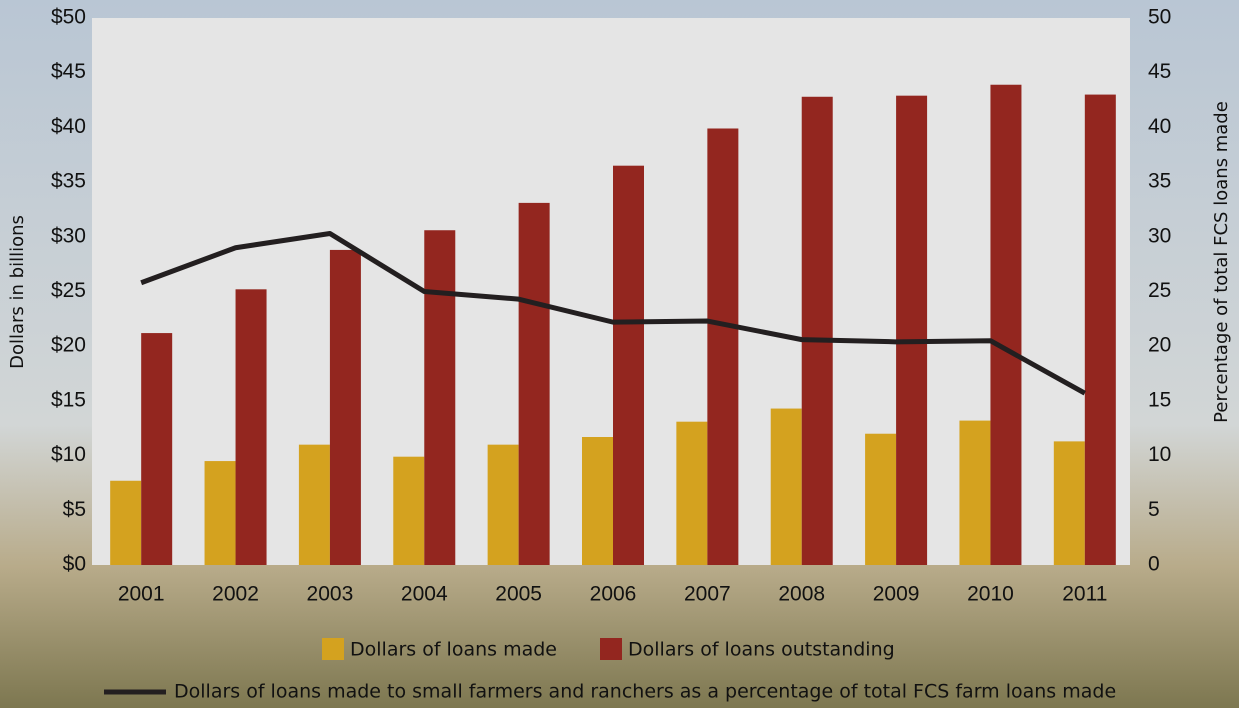 This screenshot has width=1239, height=708. Describe the element at coordinates (74, 509) in the screenshot. I see `y-tick-label: $5` at that location.